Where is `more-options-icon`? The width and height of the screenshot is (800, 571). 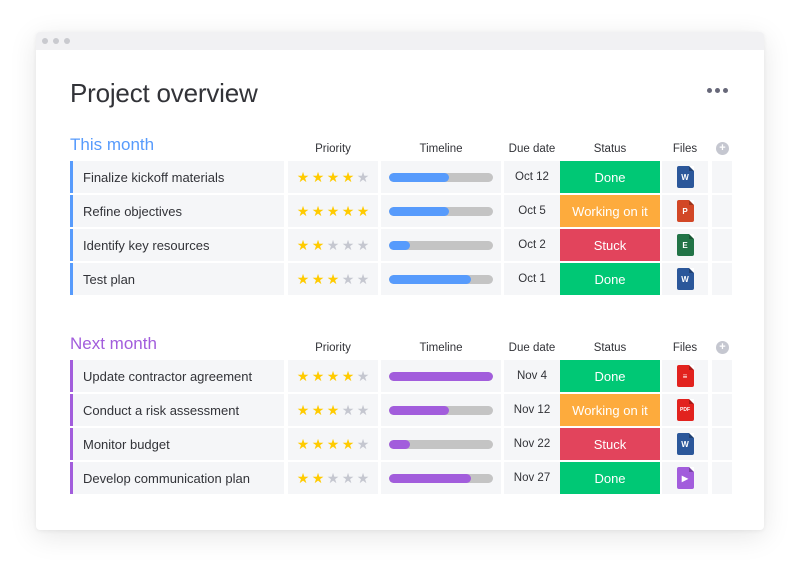
more-options-icon is located at coordinates (717, 90).